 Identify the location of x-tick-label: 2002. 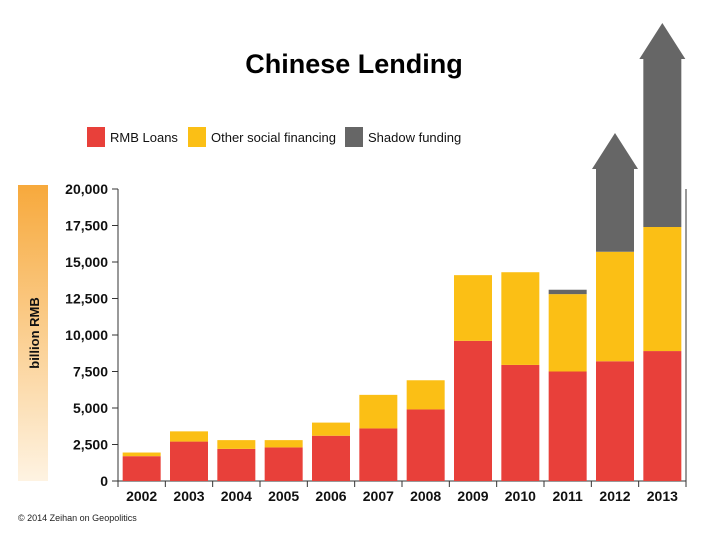
(141, 496).